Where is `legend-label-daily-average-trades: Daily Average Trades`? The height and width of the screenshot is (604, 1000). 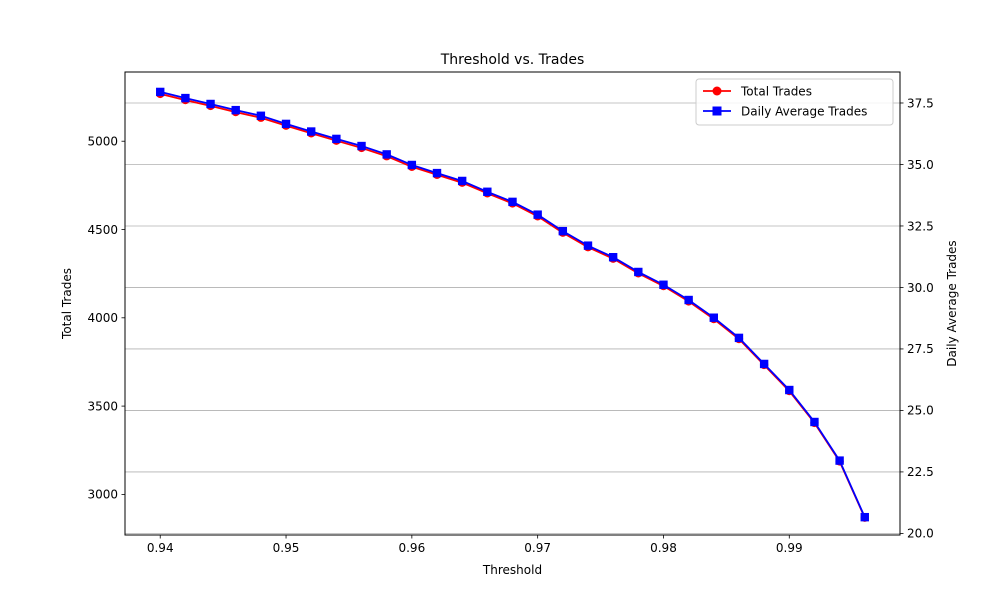 legend-label-daily-average-trades: Daily Average Trades is located at coordinates (804, 112).